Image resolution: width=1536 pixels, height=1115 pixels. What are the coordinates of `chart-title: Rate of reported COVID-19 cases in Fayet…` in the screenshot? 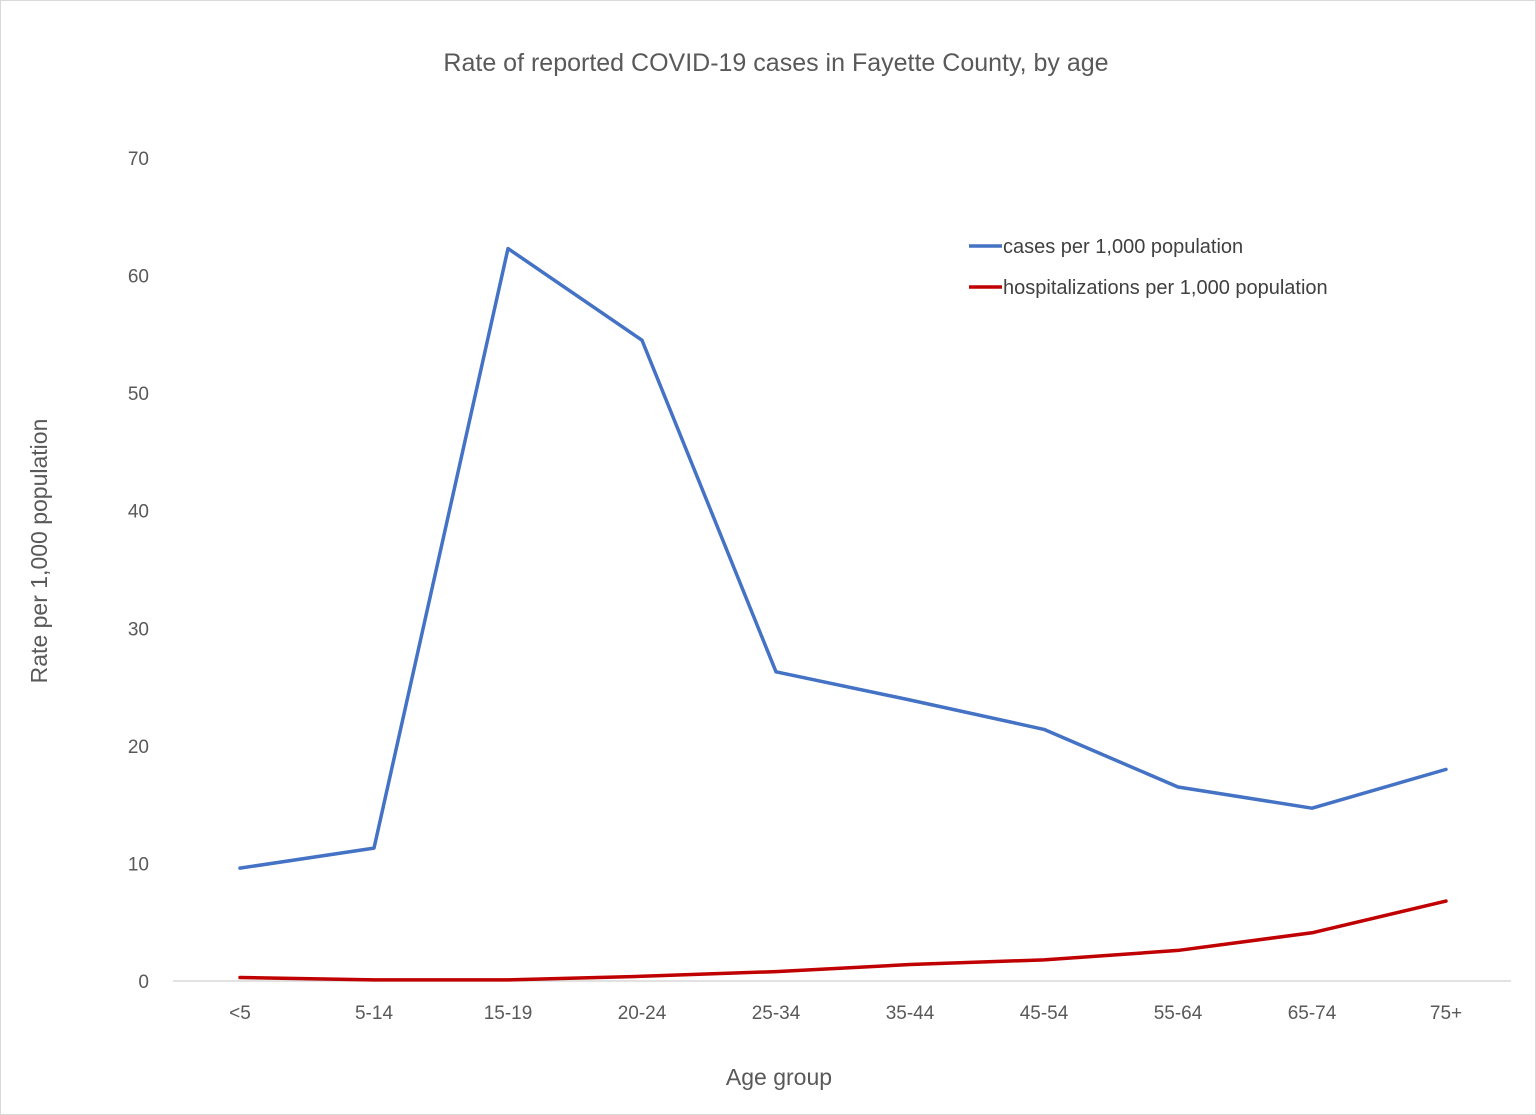 It's located at (775, 63).